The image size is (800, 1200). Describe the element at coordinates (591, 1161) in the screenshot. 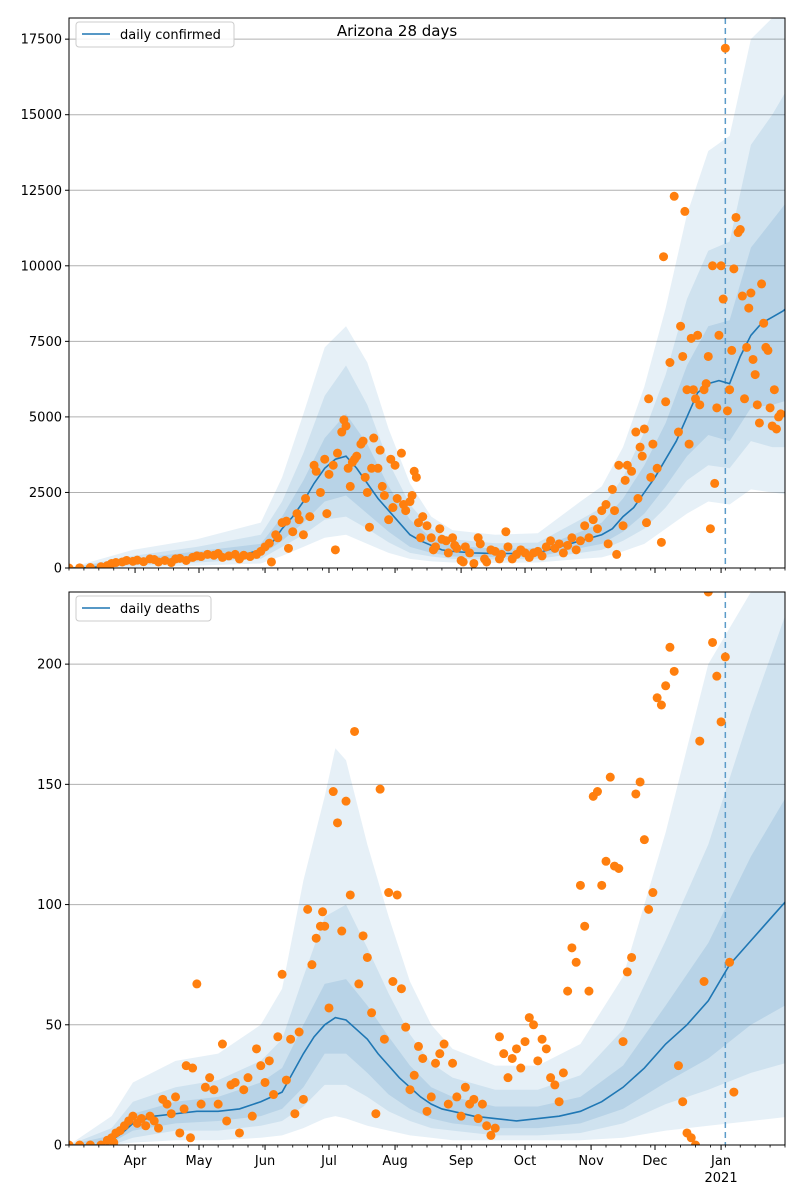

I see `xtick-label: Nov` at that location.